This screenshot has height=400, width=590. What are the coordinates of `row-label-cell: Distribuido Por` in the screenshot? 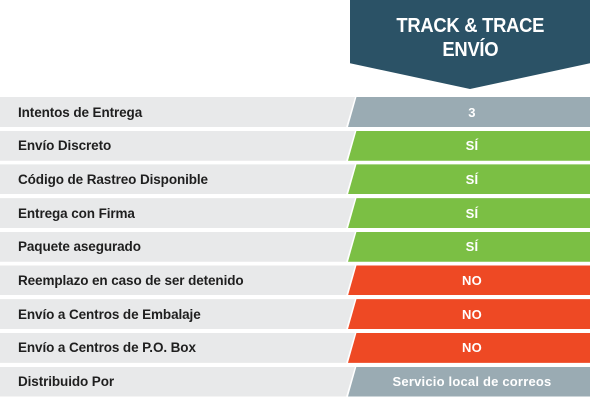 It's located at (177, 381).